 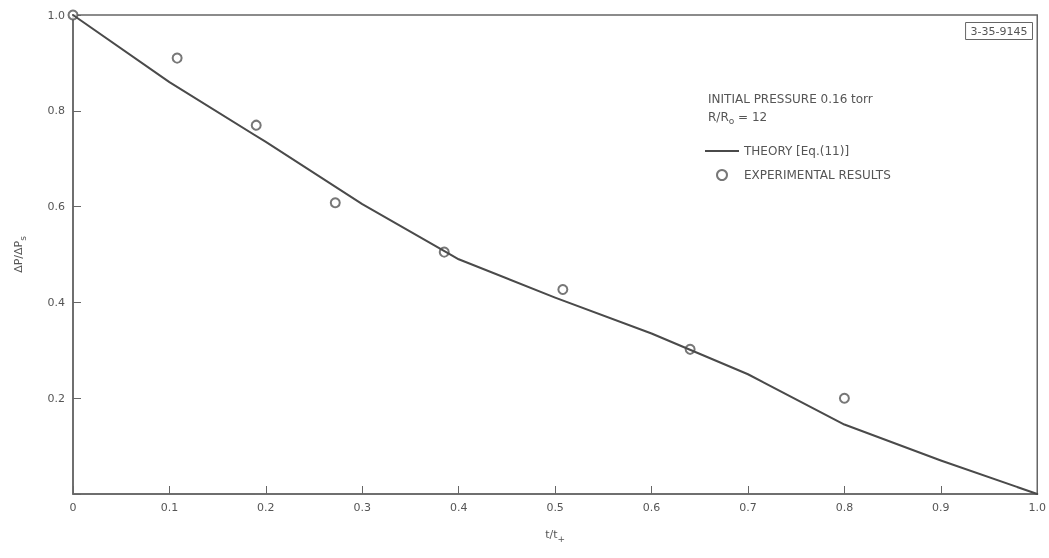 I want to click on x-tick-label: 0.7, so click(x=748, y=507).